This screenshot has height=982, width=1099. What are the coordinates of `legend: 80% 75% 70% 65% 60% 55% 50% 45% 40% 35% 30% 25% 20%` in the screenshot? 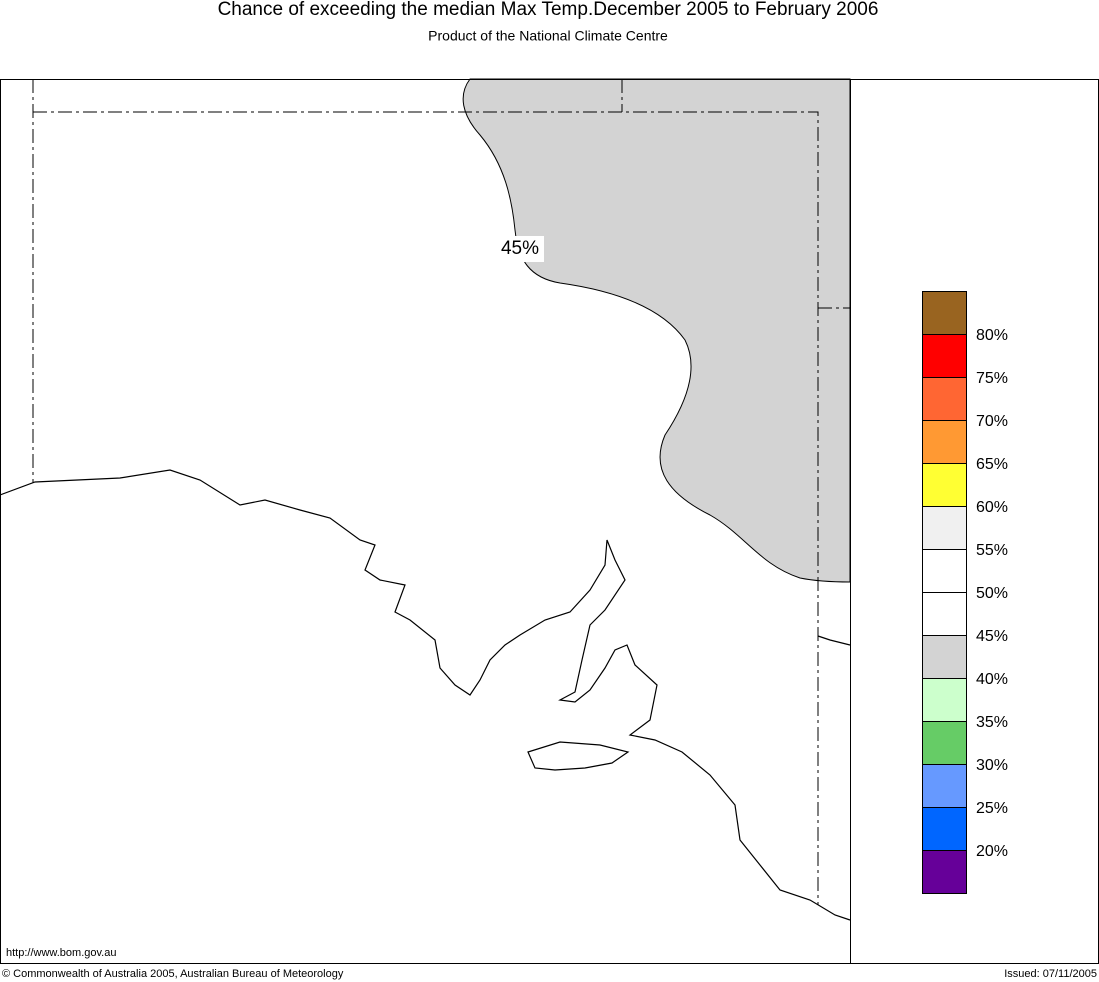 It's located at (965, 592).